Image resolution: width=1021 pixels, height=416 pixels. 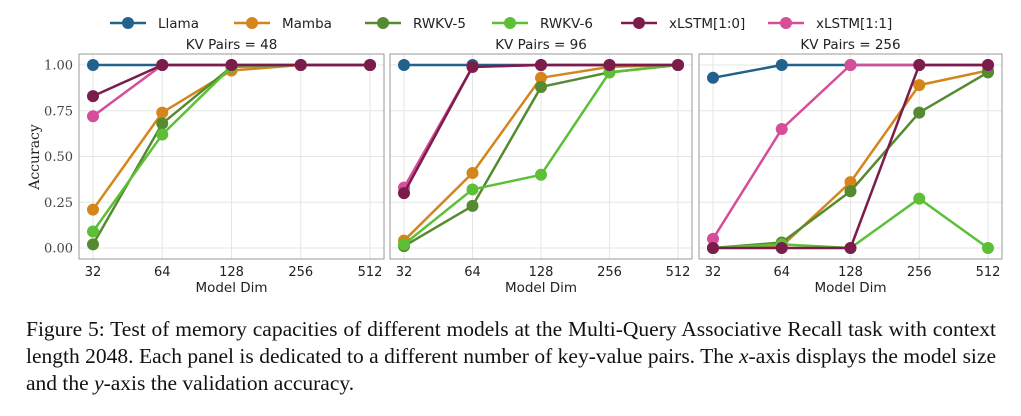 I want to click on y-tick-label: 0.50, so click(x=58, y=157).